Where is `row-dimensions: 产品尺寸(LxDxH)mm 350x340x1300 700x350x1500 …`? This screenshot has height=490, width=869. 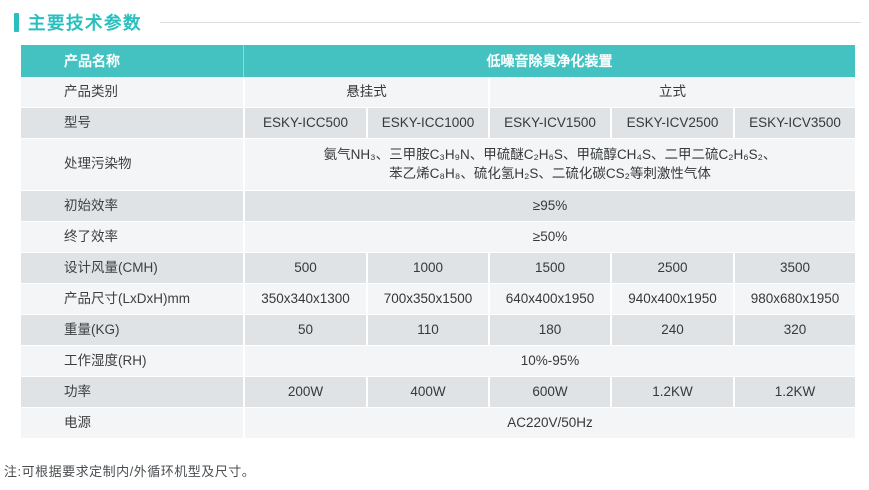
row-dimensions: 产品尺寸(LxDxH)mm 350x340x1300 700x350x1500 … is located at coordinates (438, 299).